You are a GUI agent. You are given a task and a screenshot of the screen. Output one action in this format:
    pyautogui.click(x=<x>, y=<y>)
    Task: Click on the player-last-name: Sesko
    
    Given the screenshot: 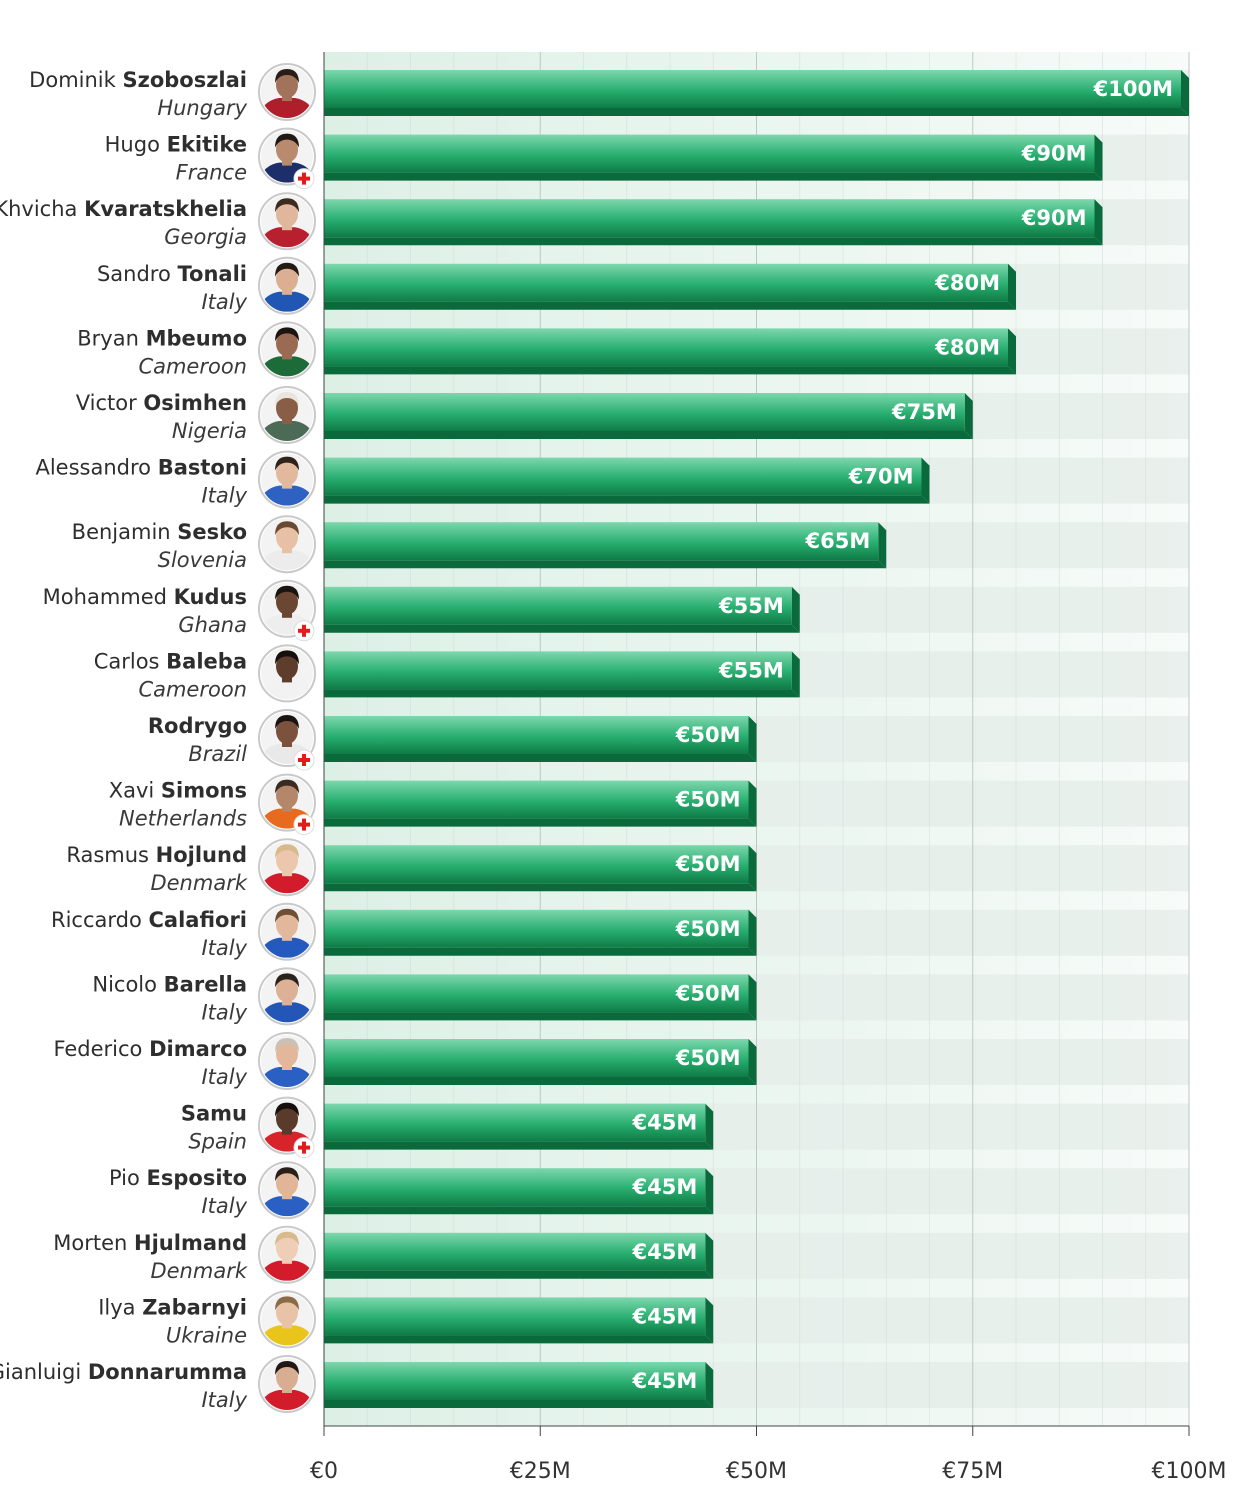 What is the action you would take?
    pyautogui.click(x=212, y=532)
    